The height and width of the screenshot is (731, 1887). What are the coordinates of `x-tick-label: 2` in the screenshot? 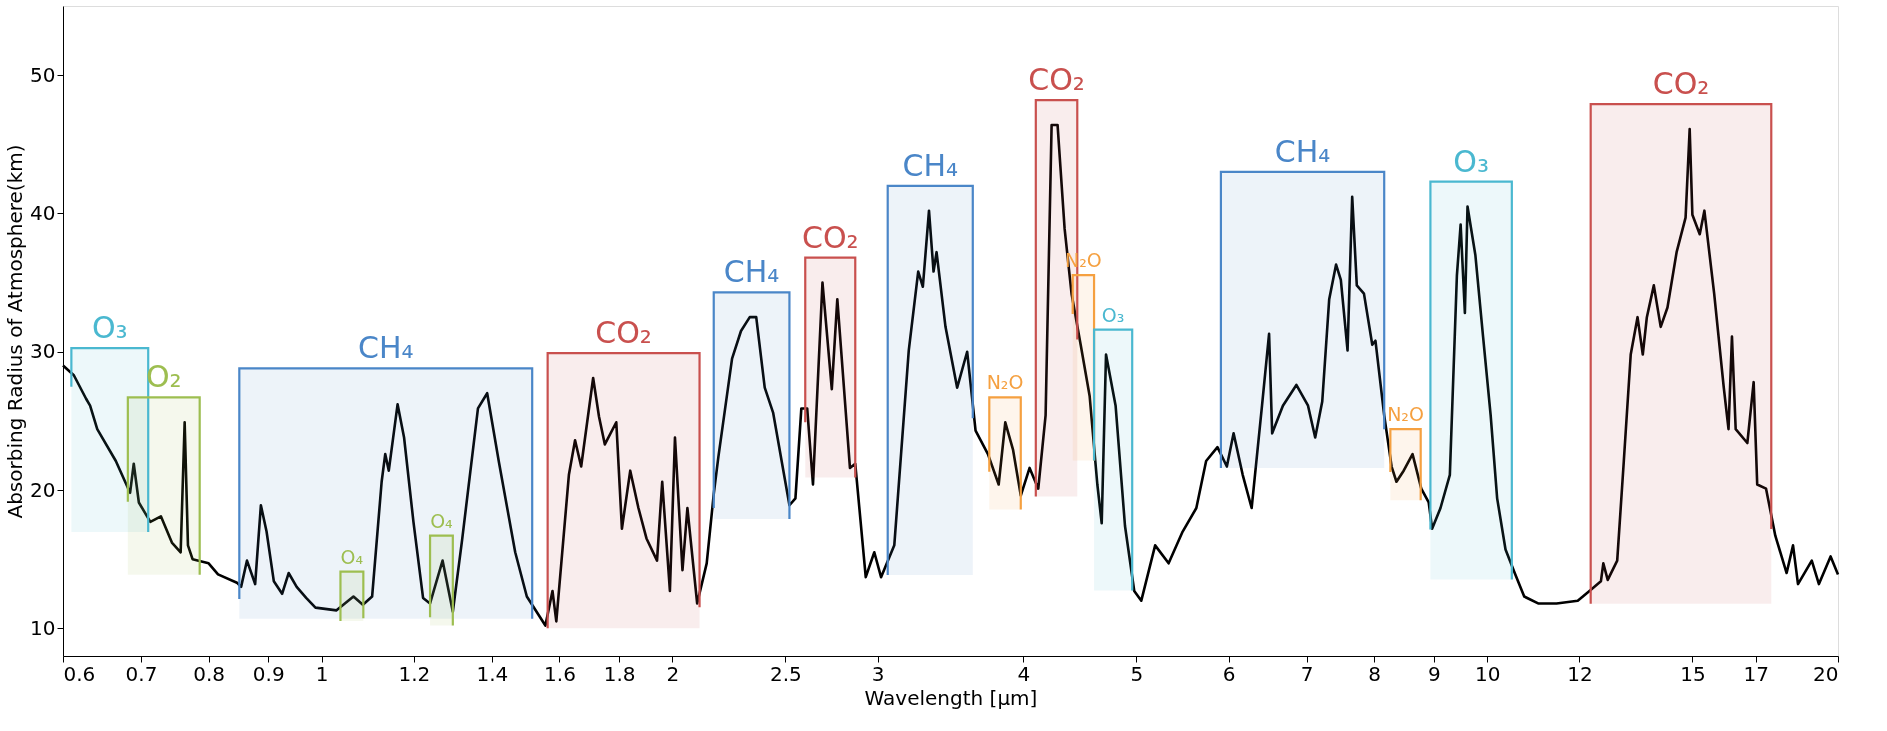 It's located at (673, 673).